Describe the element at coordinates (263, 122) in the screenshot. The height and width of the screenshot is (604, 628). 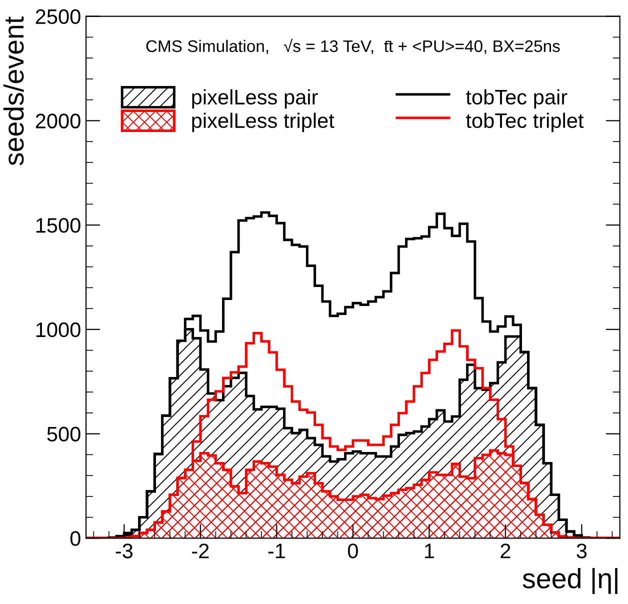
I see `legend-label: pixelLess triplet` at that location.